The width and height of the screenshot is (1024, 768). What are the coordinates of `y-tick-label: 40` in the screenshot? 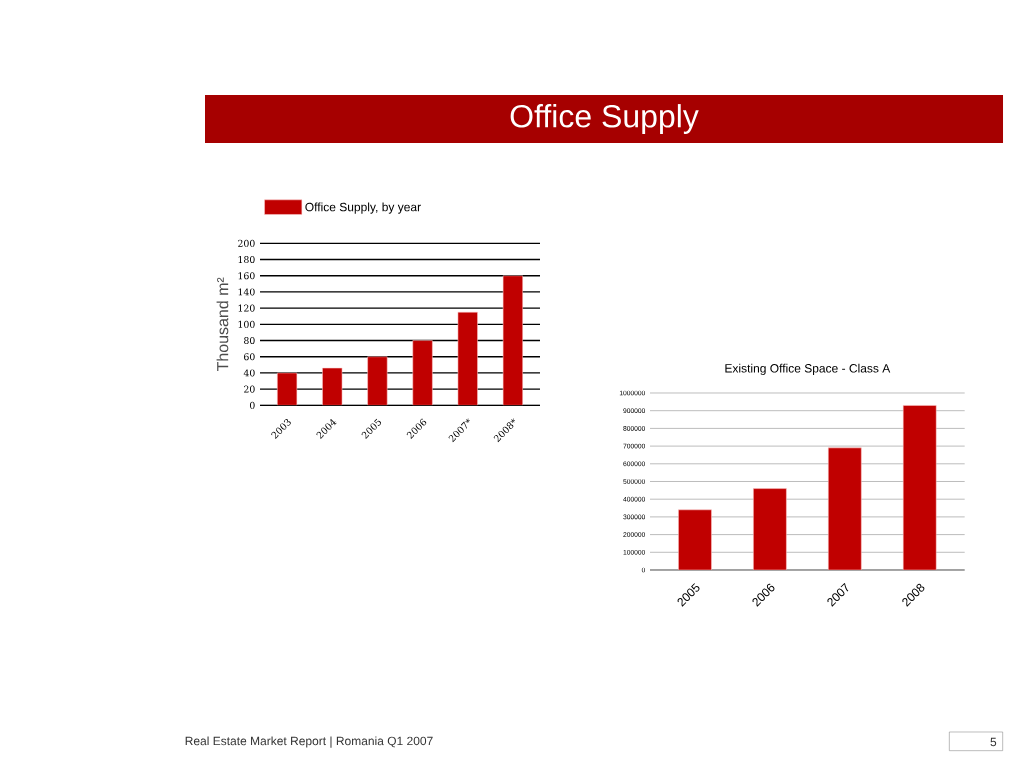 It's located at (249, 373).